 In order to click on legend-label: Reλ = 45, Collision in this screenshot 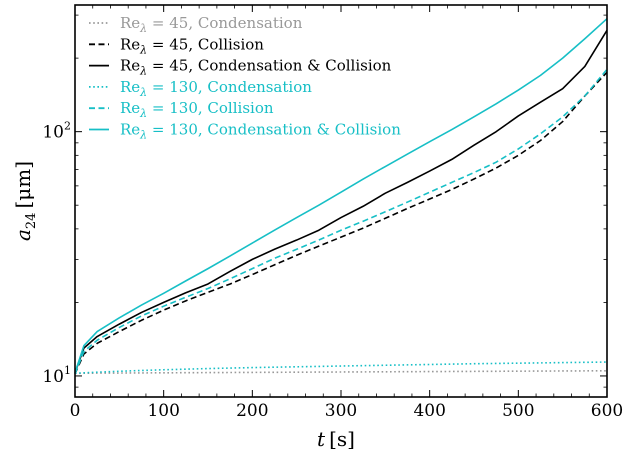, I will do `click(192, 45)`.